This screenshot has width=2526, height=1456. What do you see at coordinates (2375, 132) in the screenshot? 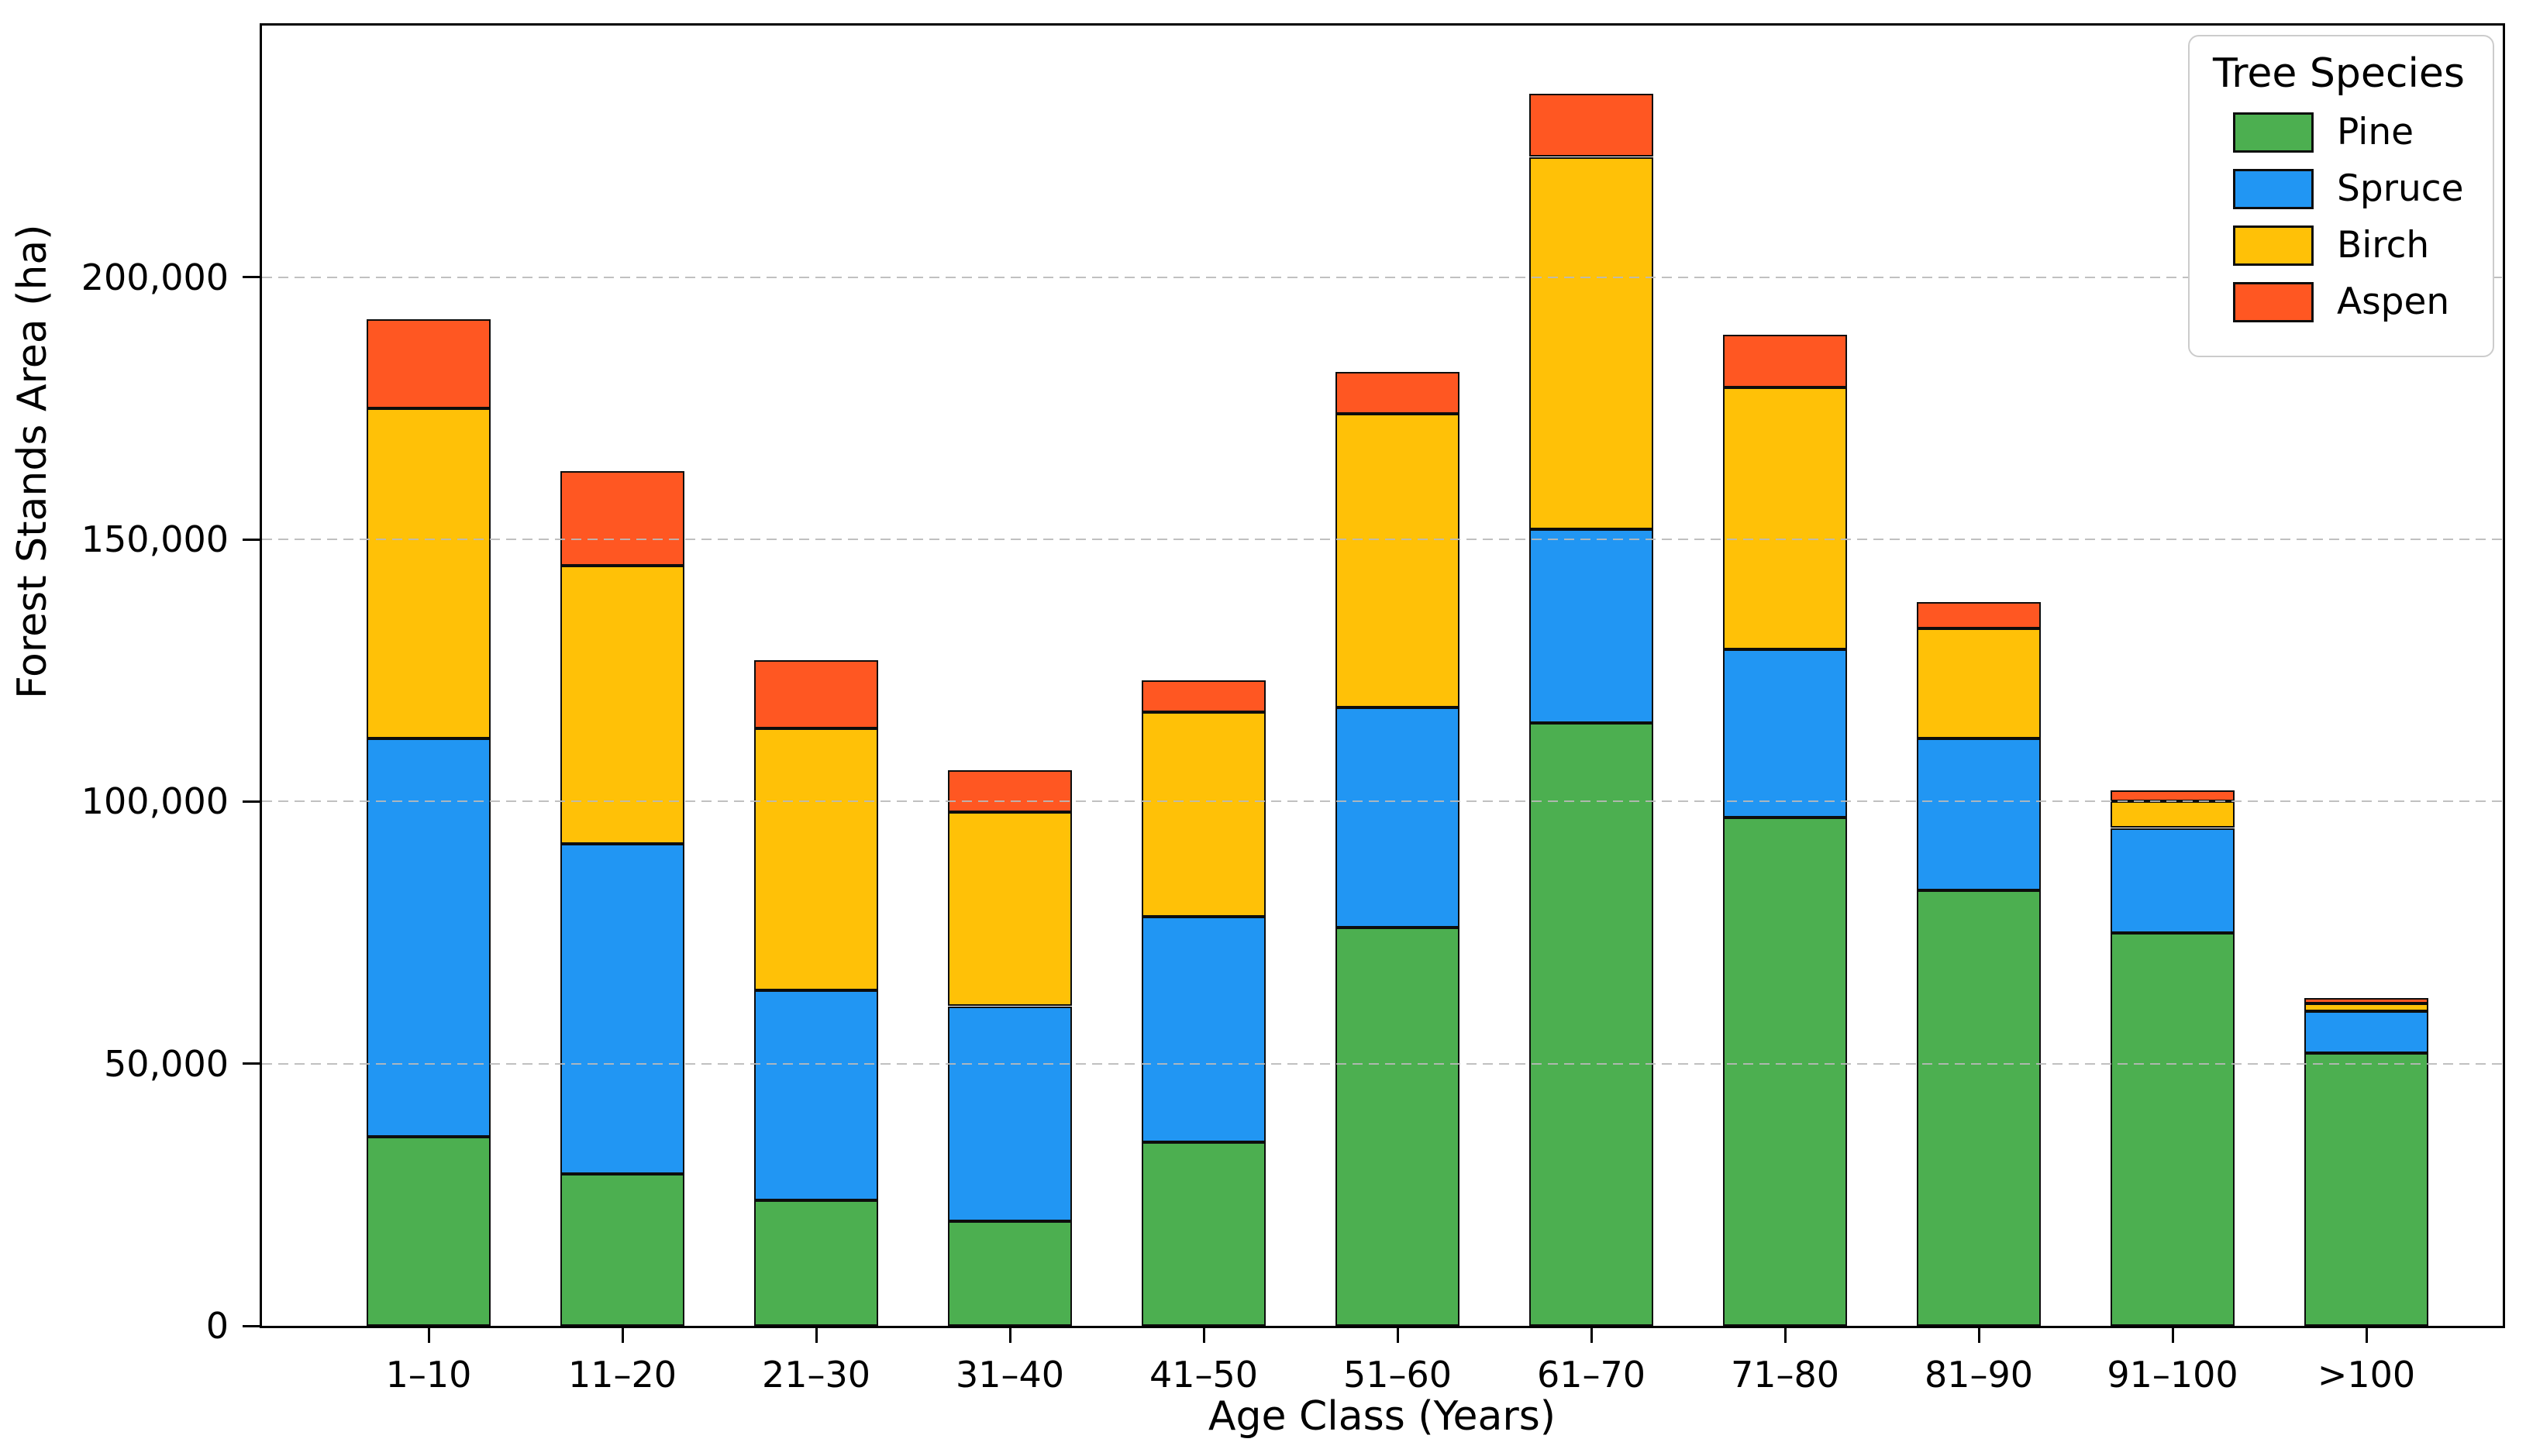
I see `legend-label-pine: Pine` at bounding box center [2375, 132].